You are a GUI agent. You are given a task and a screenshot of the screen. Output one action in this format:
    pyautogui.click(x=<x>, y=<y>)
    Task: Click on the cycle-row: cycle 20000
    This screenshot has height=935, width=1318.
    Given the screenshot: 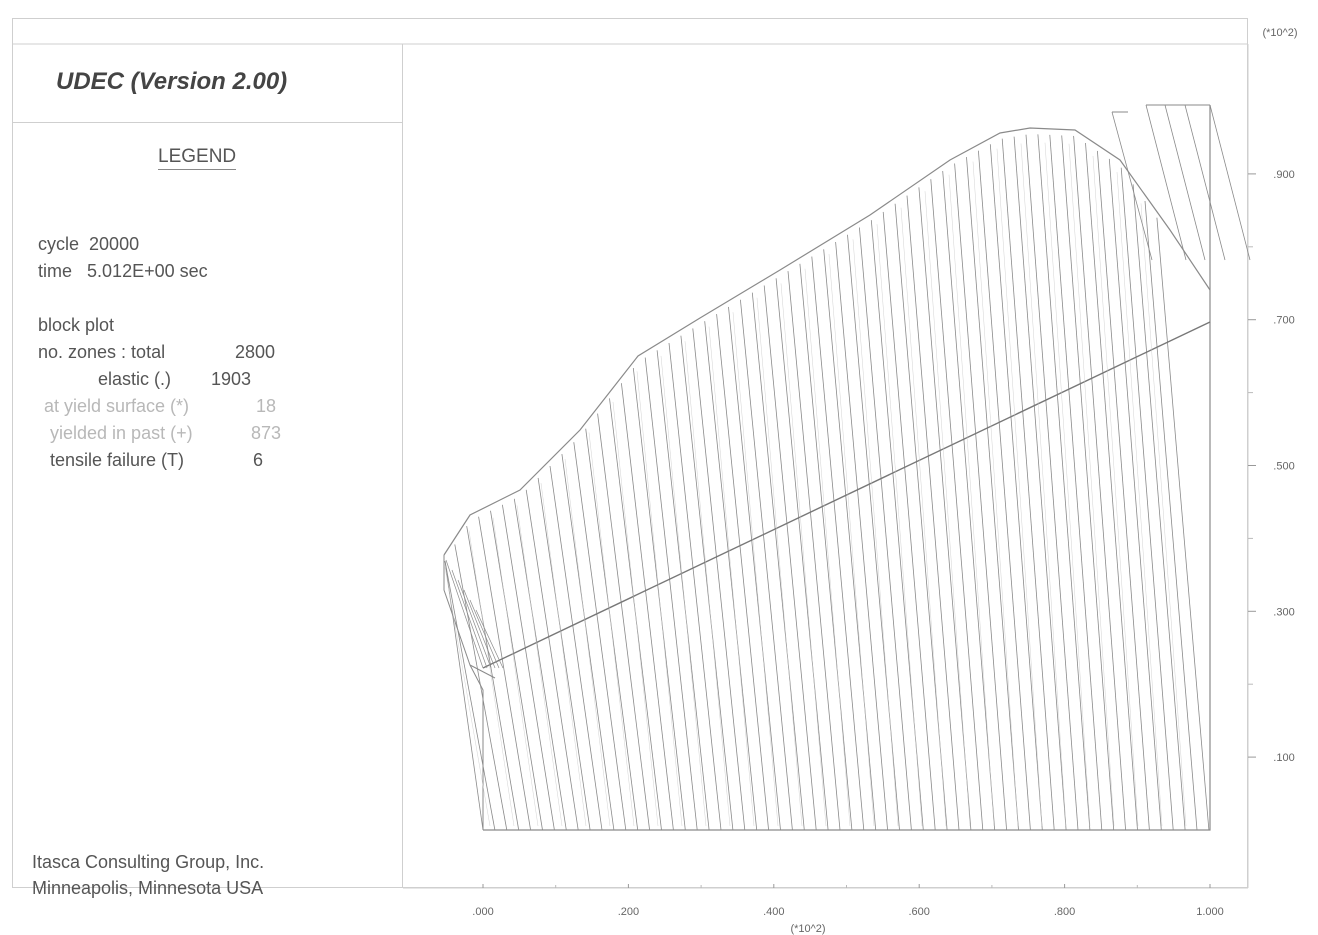 What is the action you would take?
    pyautogui.click(x=88, y=244)
    